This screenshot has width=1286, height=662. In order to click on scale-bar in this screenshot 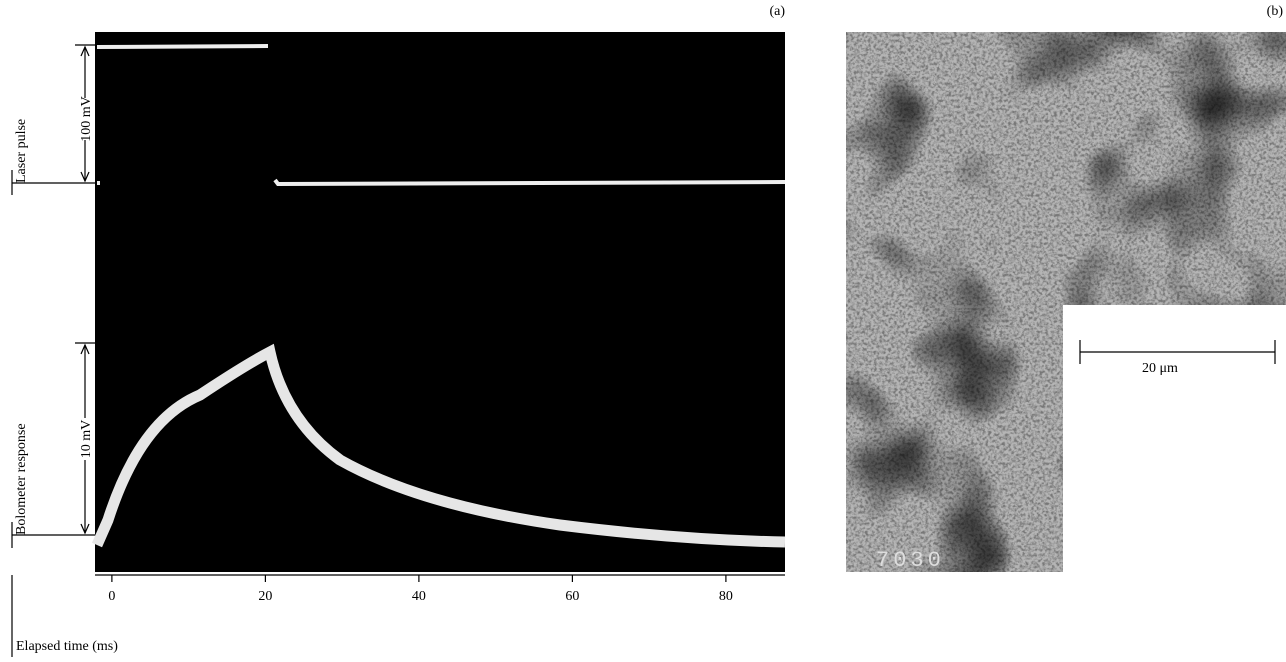, I will do `click(1177, 352)`.